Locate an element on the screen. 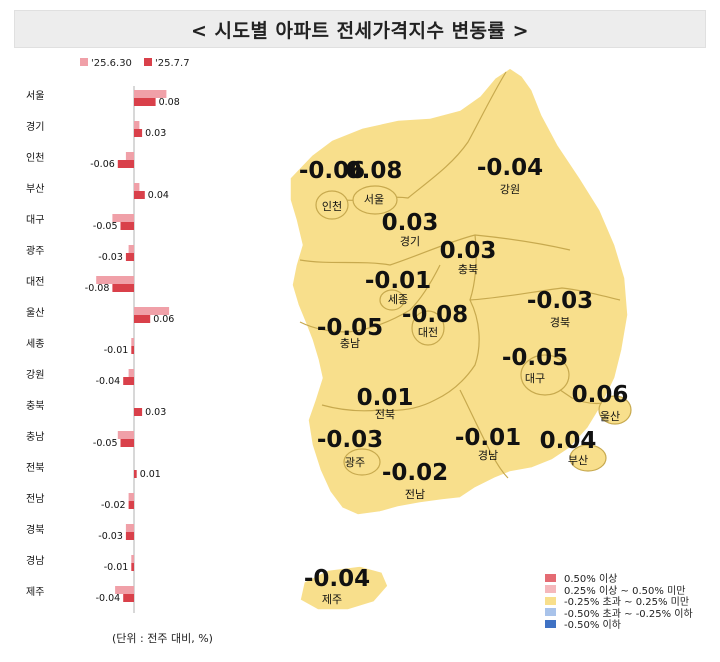 Image resolution: width=720 pixels, height=662 pixels. bar-row-15: 경남 -0.01 is located at coordinates (80, 563).